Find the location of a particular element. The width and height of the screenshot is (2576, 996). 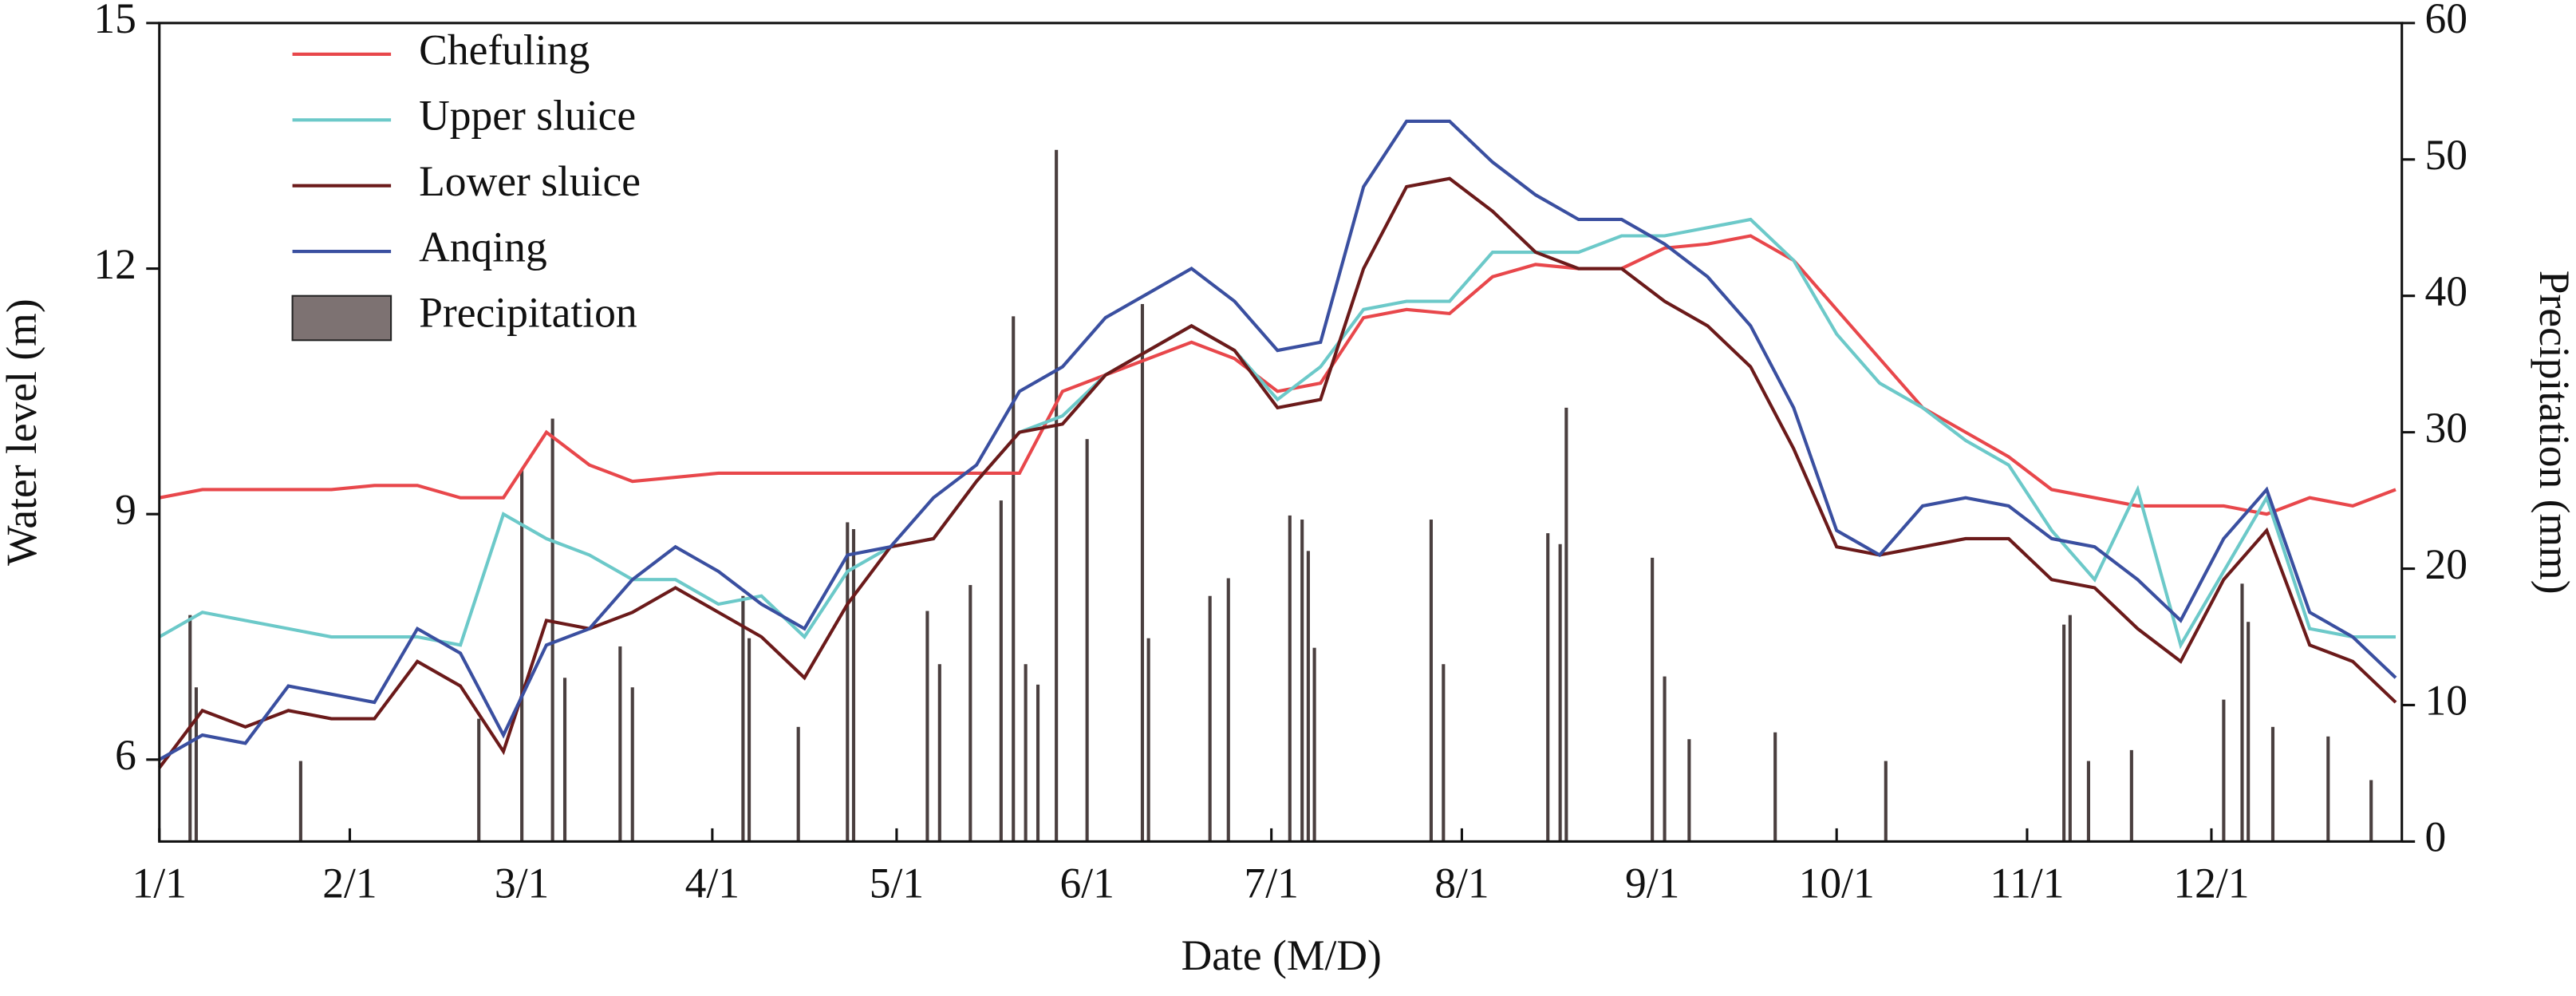

x-tick-label: 11/1 is located at coordinates (2027, 883).